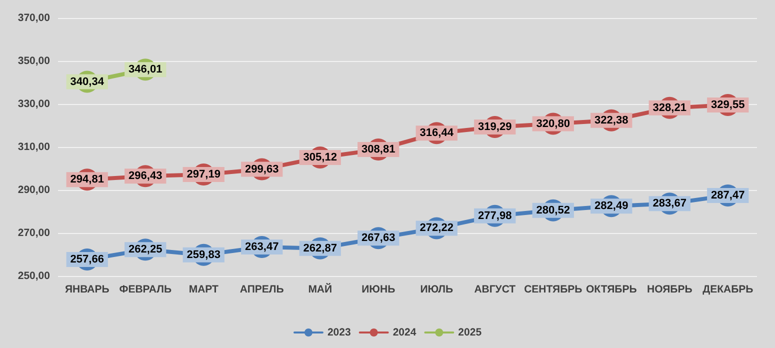 This screenshot has width=775, height=348. Describe the element at coordinates (728, 290) in the screenshot. I see `x-tick-label: ДЕКАБРЬ` at that location.